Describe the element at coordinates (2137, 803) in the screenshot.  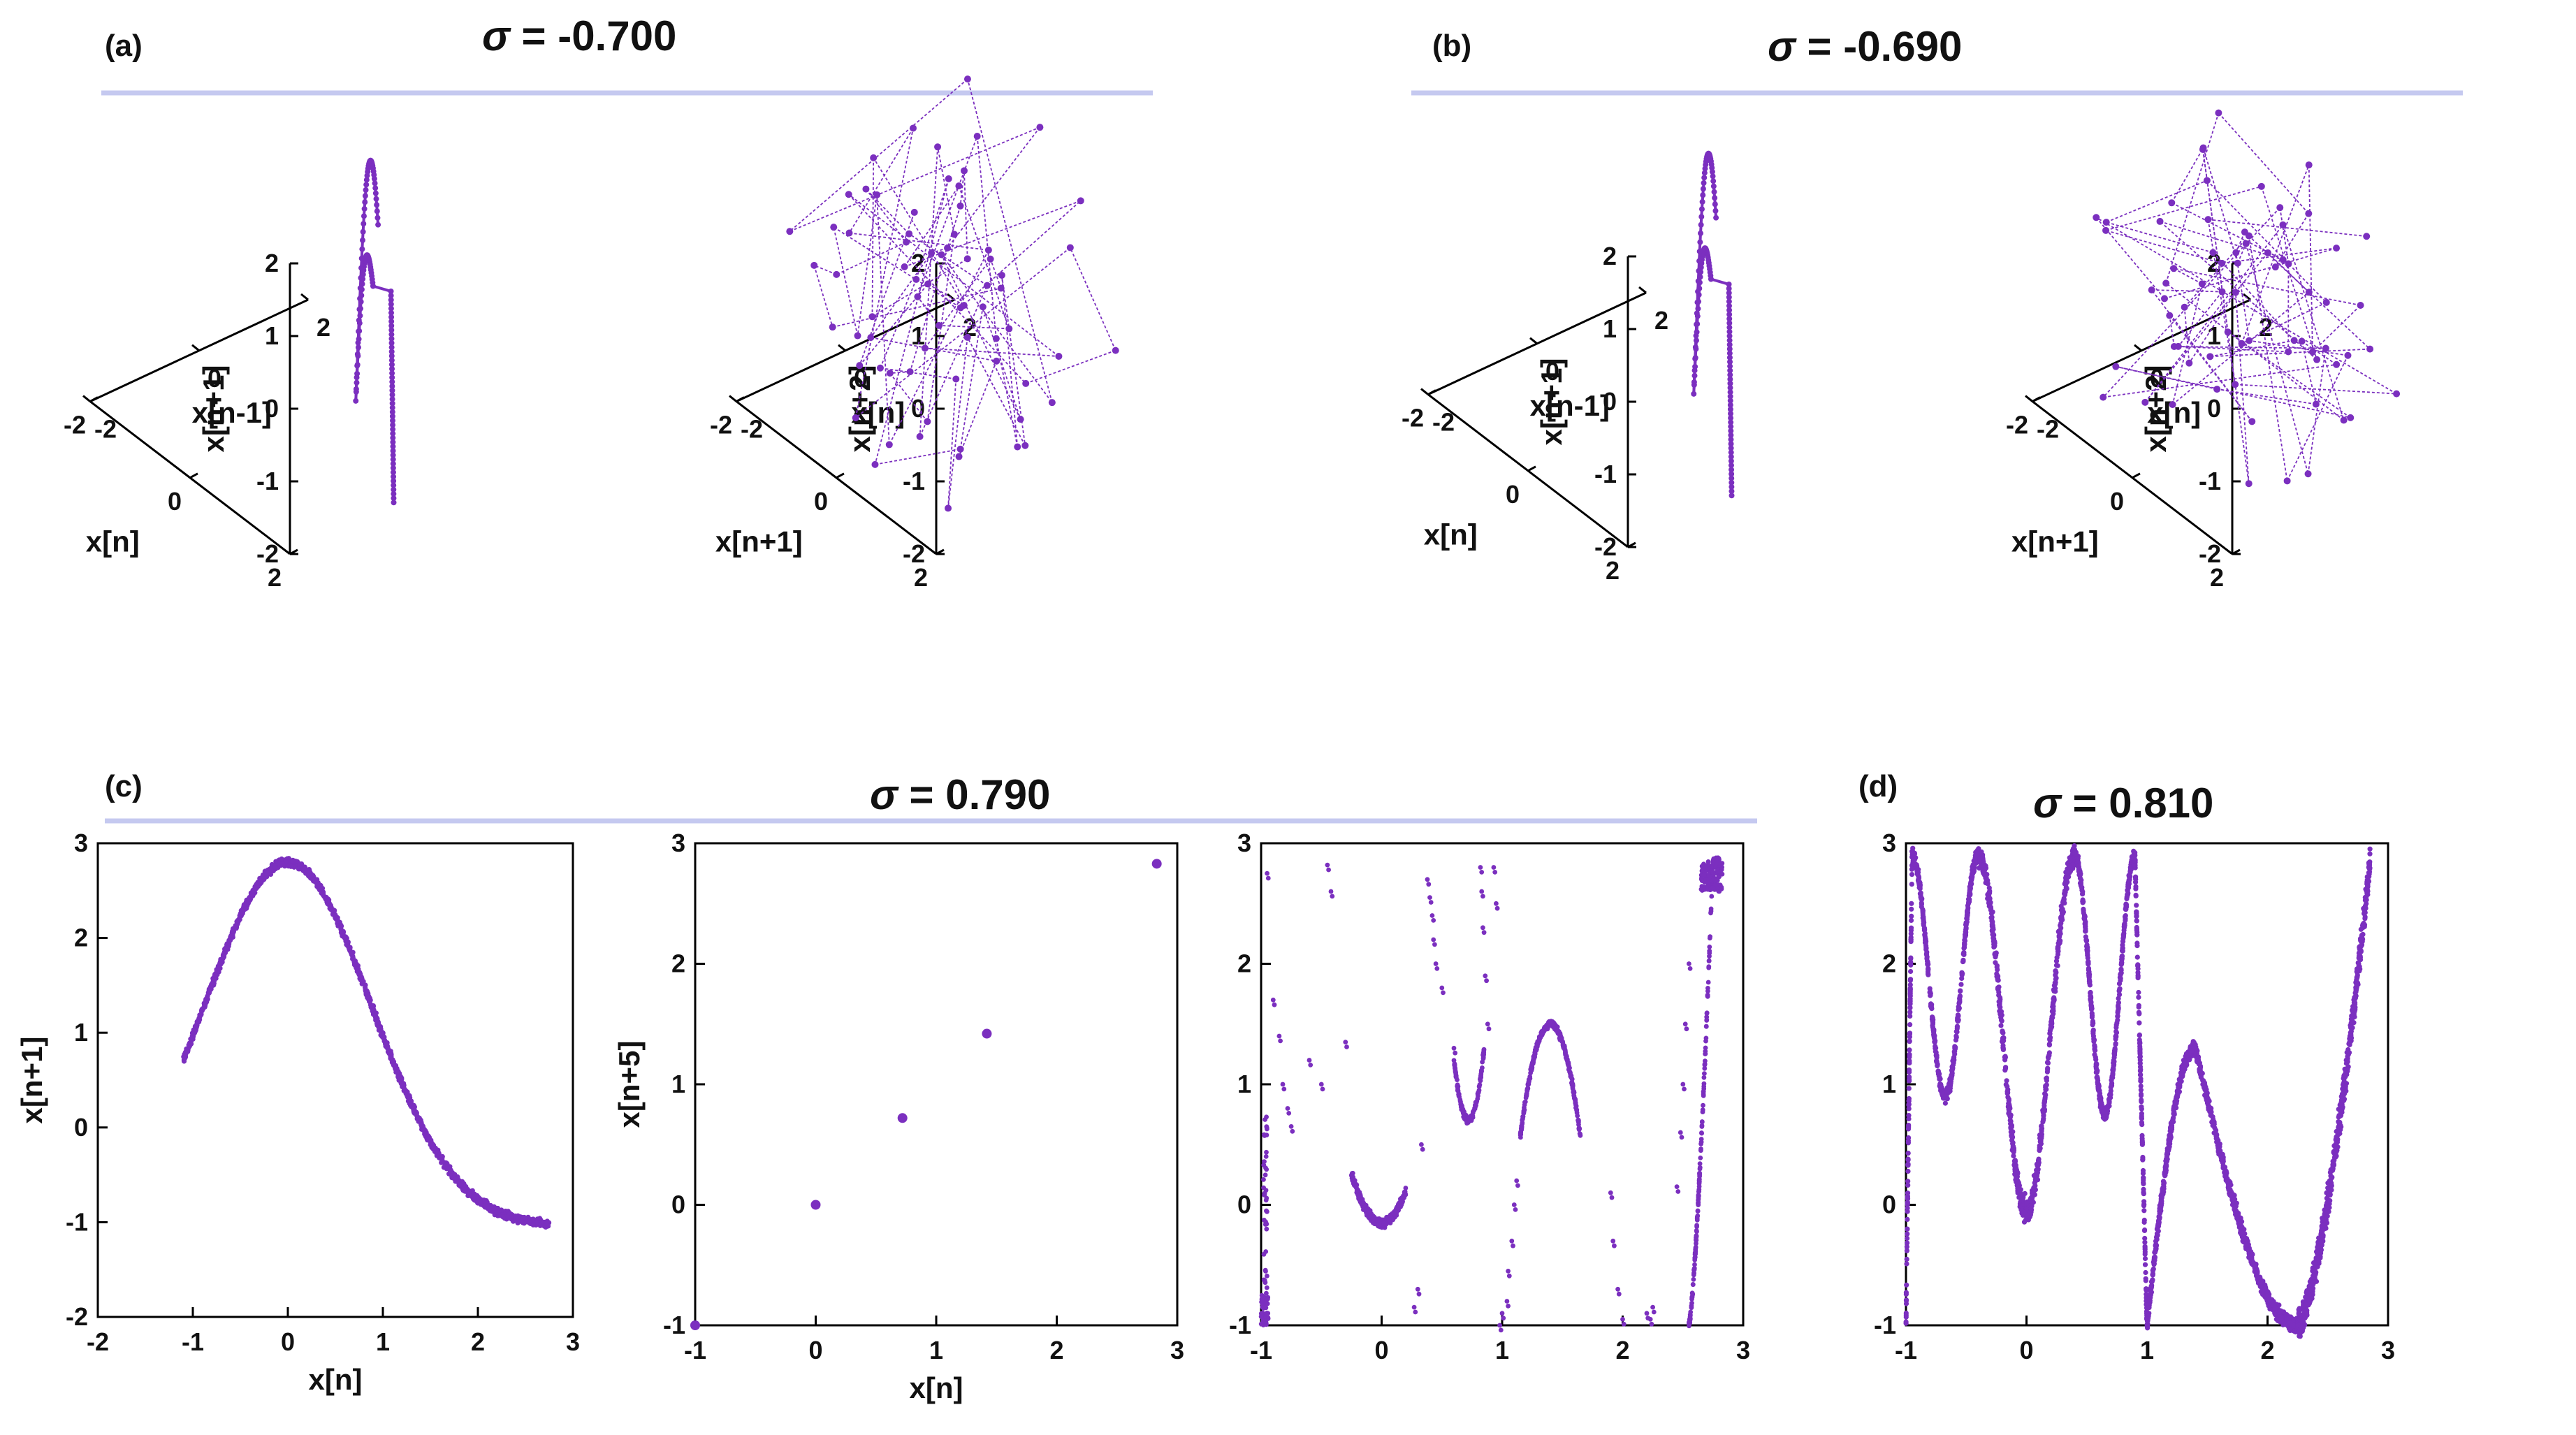
I see `sigma-value: = 0.810` at that location.